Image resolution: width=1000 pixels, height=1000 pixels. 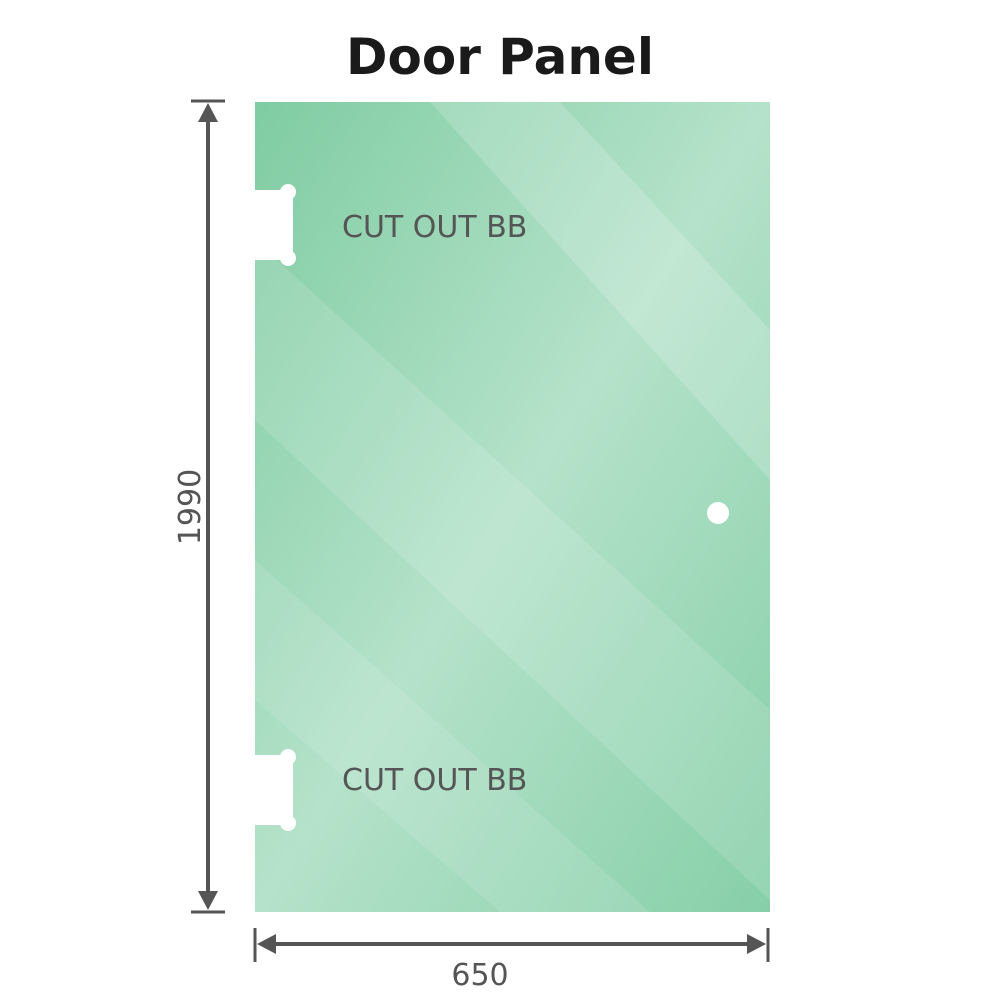 I want to click on cutout-label-top: CUT OUT BB, so click(x=434, y=227).